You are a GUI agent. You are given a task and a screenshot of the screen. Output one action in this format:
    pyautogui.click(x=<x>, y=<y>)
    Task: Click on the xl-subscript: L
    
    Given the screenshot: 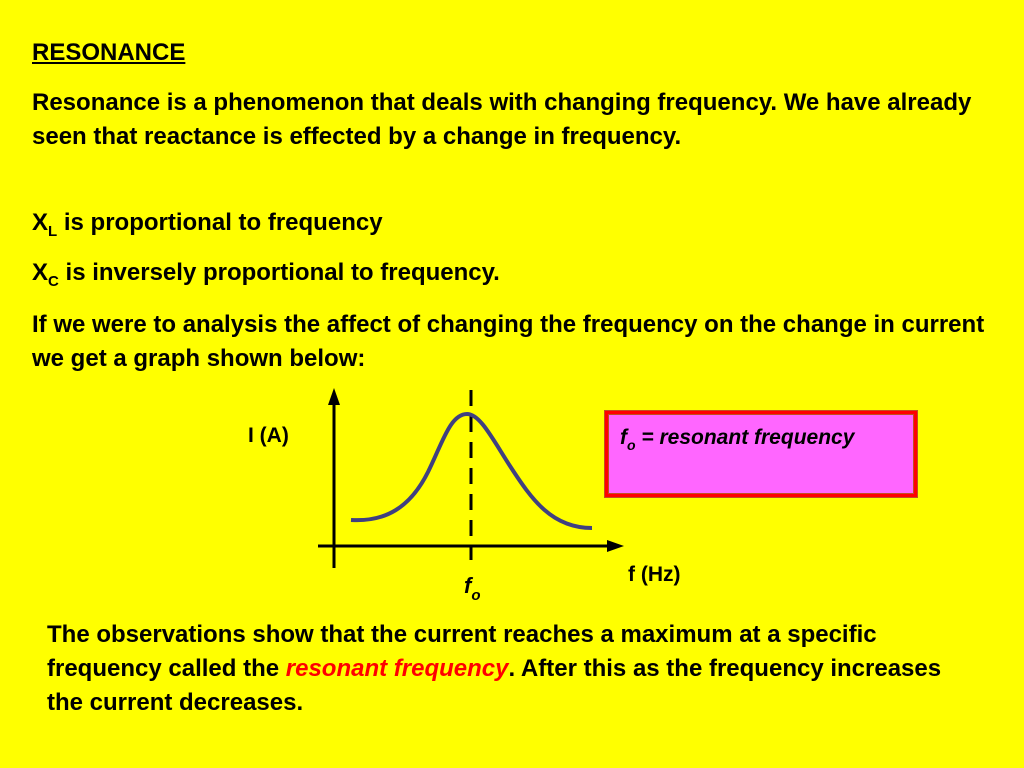 What is the action you would take?
    pyautogui.click(x=53, y=231)
    